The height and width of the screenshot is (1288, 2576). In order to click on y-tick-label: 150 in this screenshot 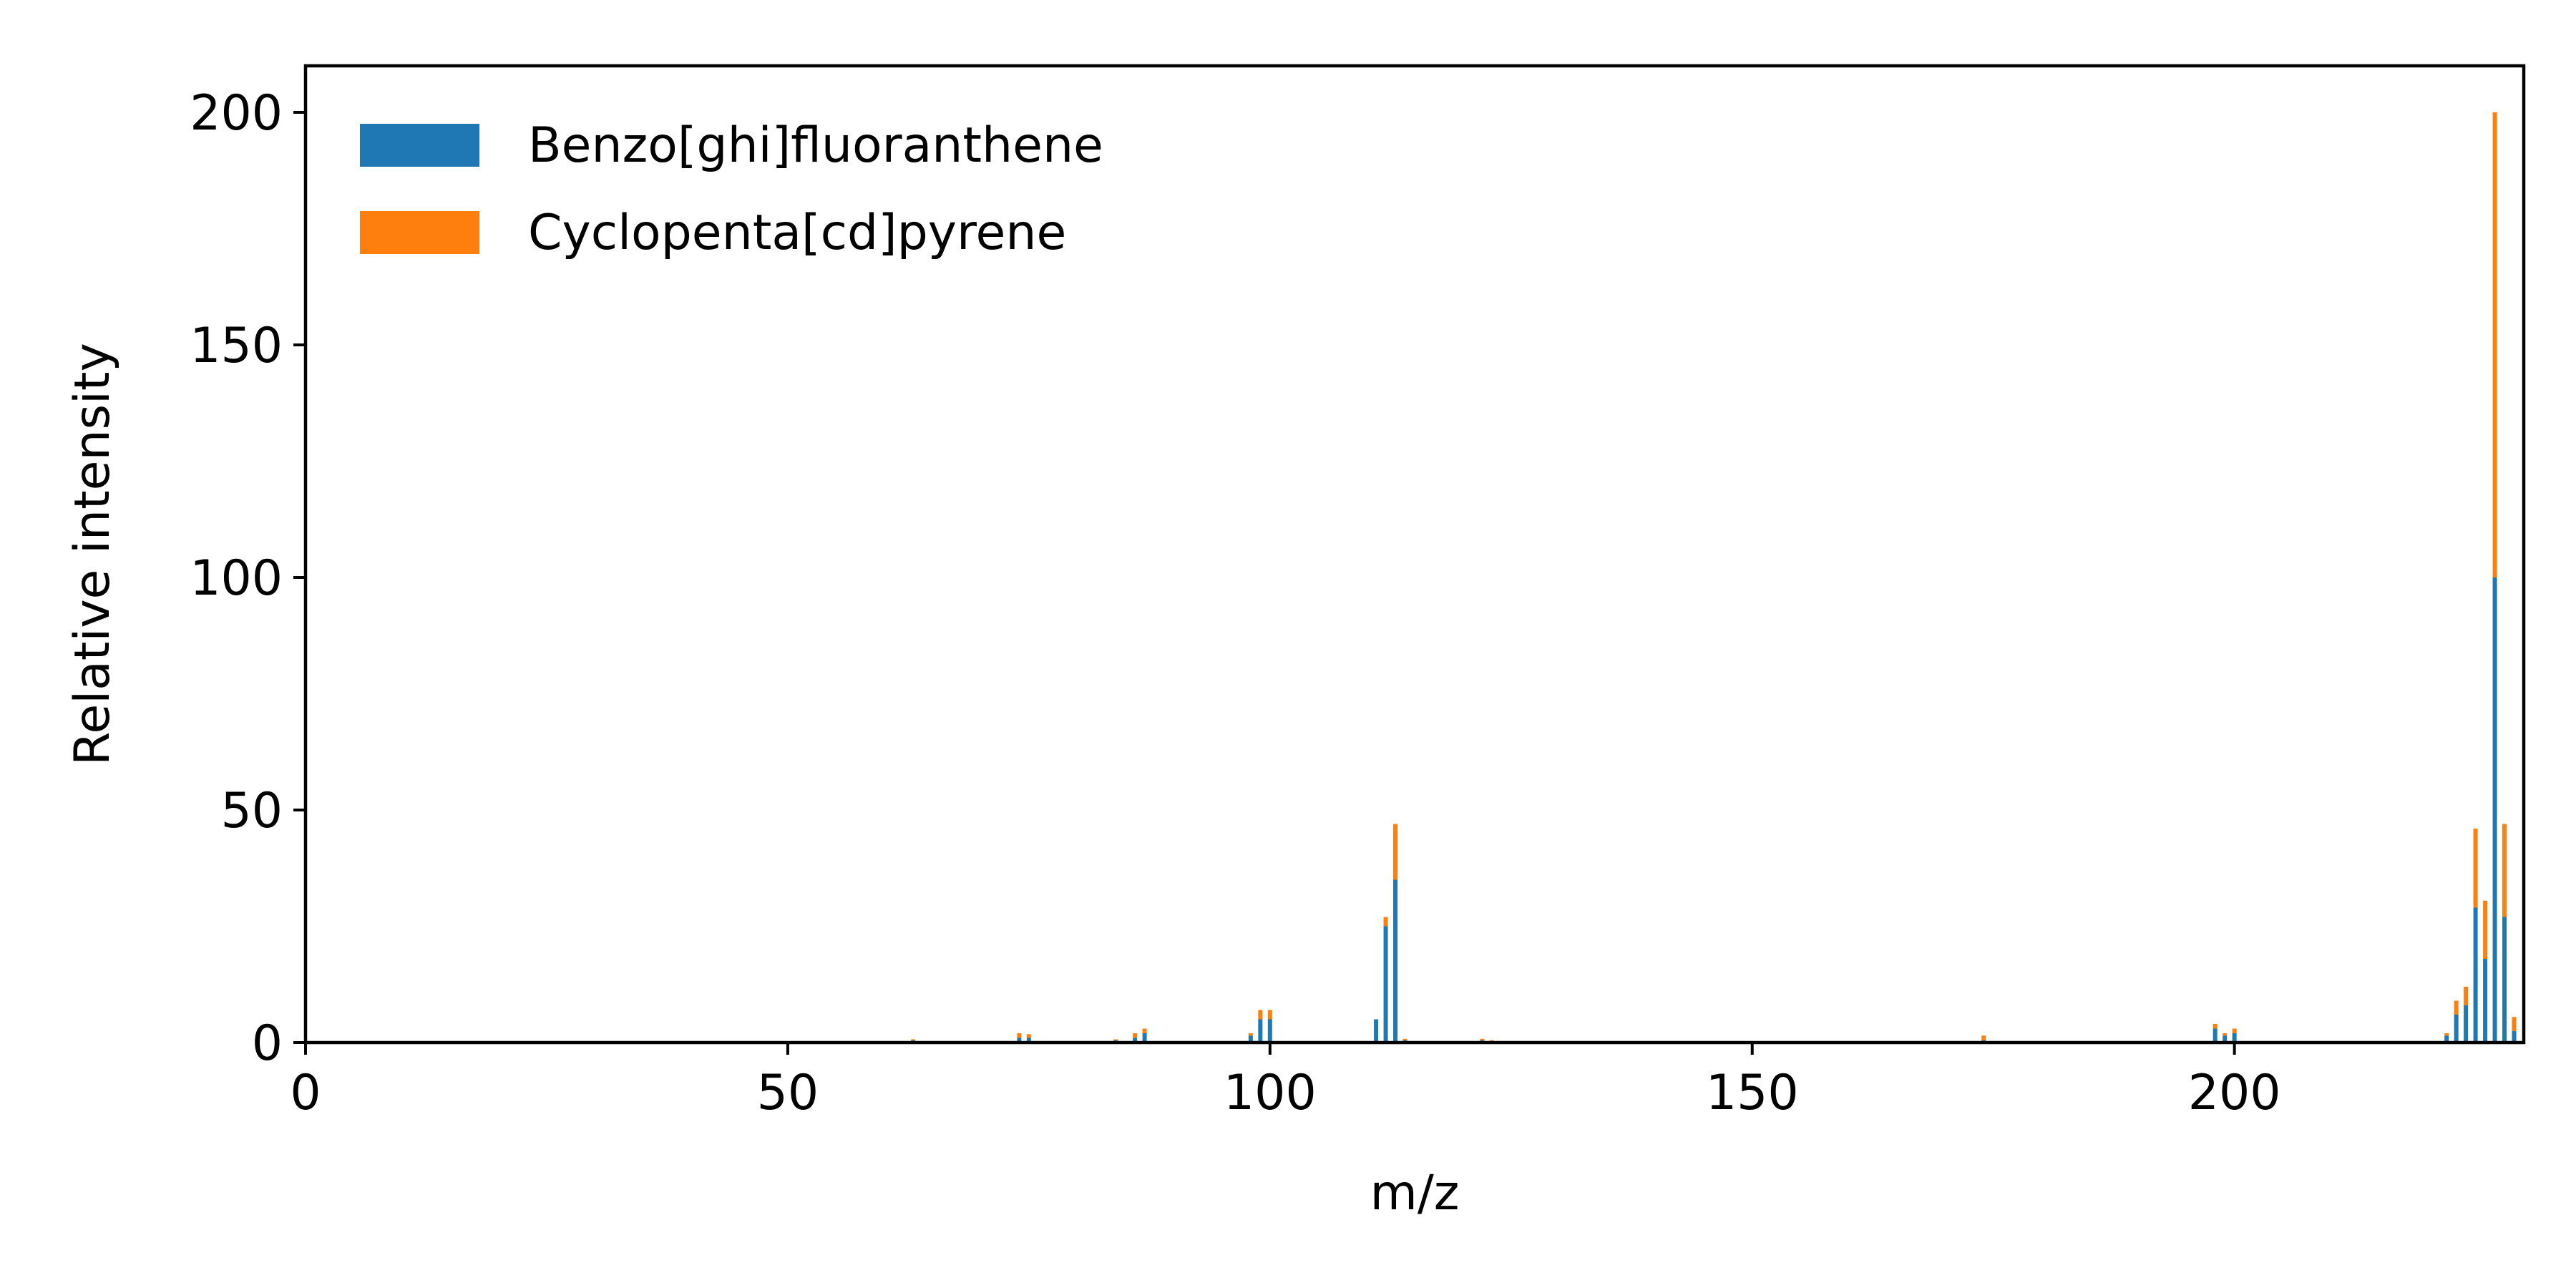, I will do `click(236, 346)`.